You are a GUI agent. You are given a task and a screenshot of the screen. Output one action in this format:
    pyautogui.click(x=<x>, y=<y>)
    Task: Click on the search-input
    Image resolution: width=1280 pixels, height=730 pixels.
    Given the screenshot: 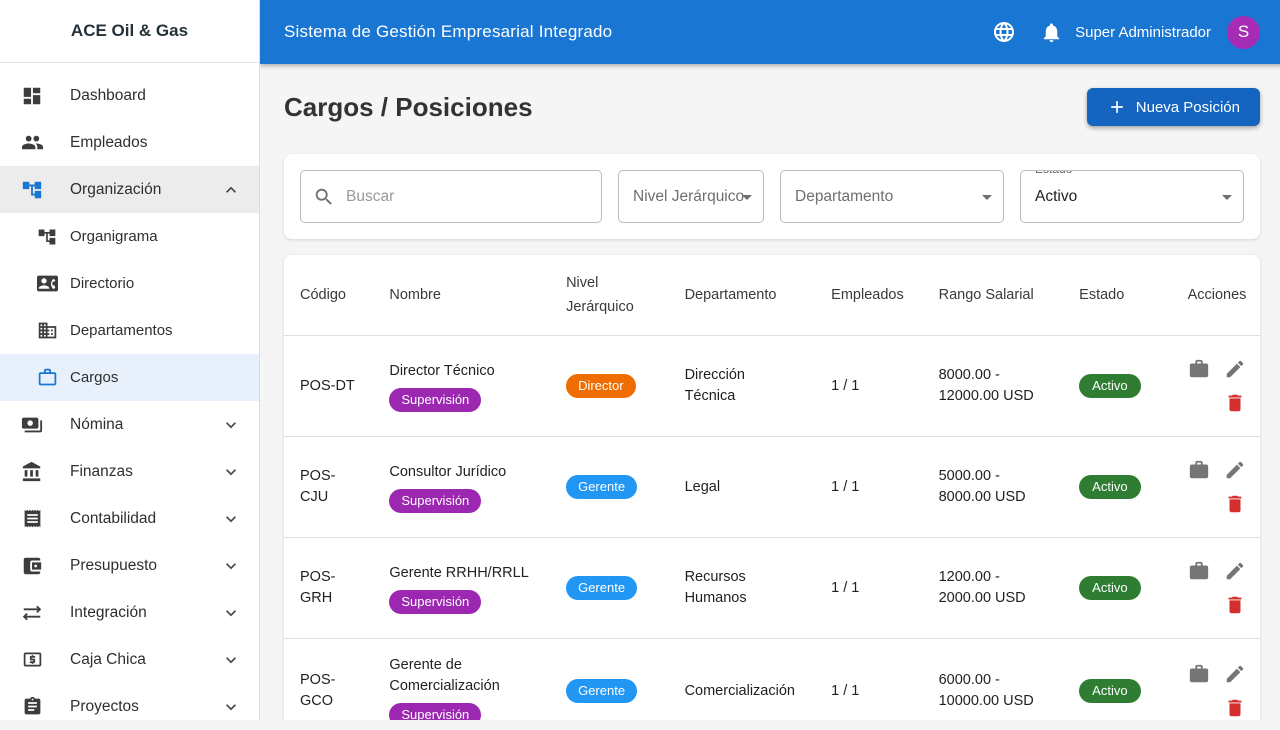 What is the action you would take?
    pyautogui.click(x=466, y=196)
    